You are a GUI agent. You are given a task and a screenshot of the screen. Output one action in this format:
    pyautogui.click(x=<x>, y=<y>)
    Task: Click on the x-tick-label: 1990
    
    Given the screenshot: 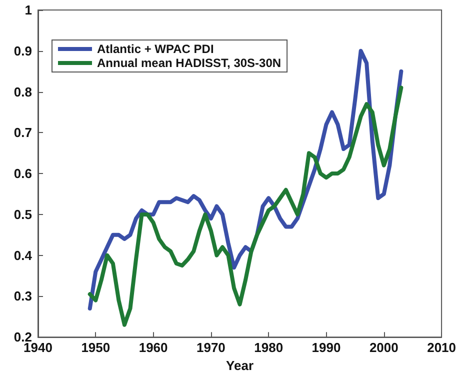 What is the action you would take?
    pyautogui.click(x=326, y=348)
    